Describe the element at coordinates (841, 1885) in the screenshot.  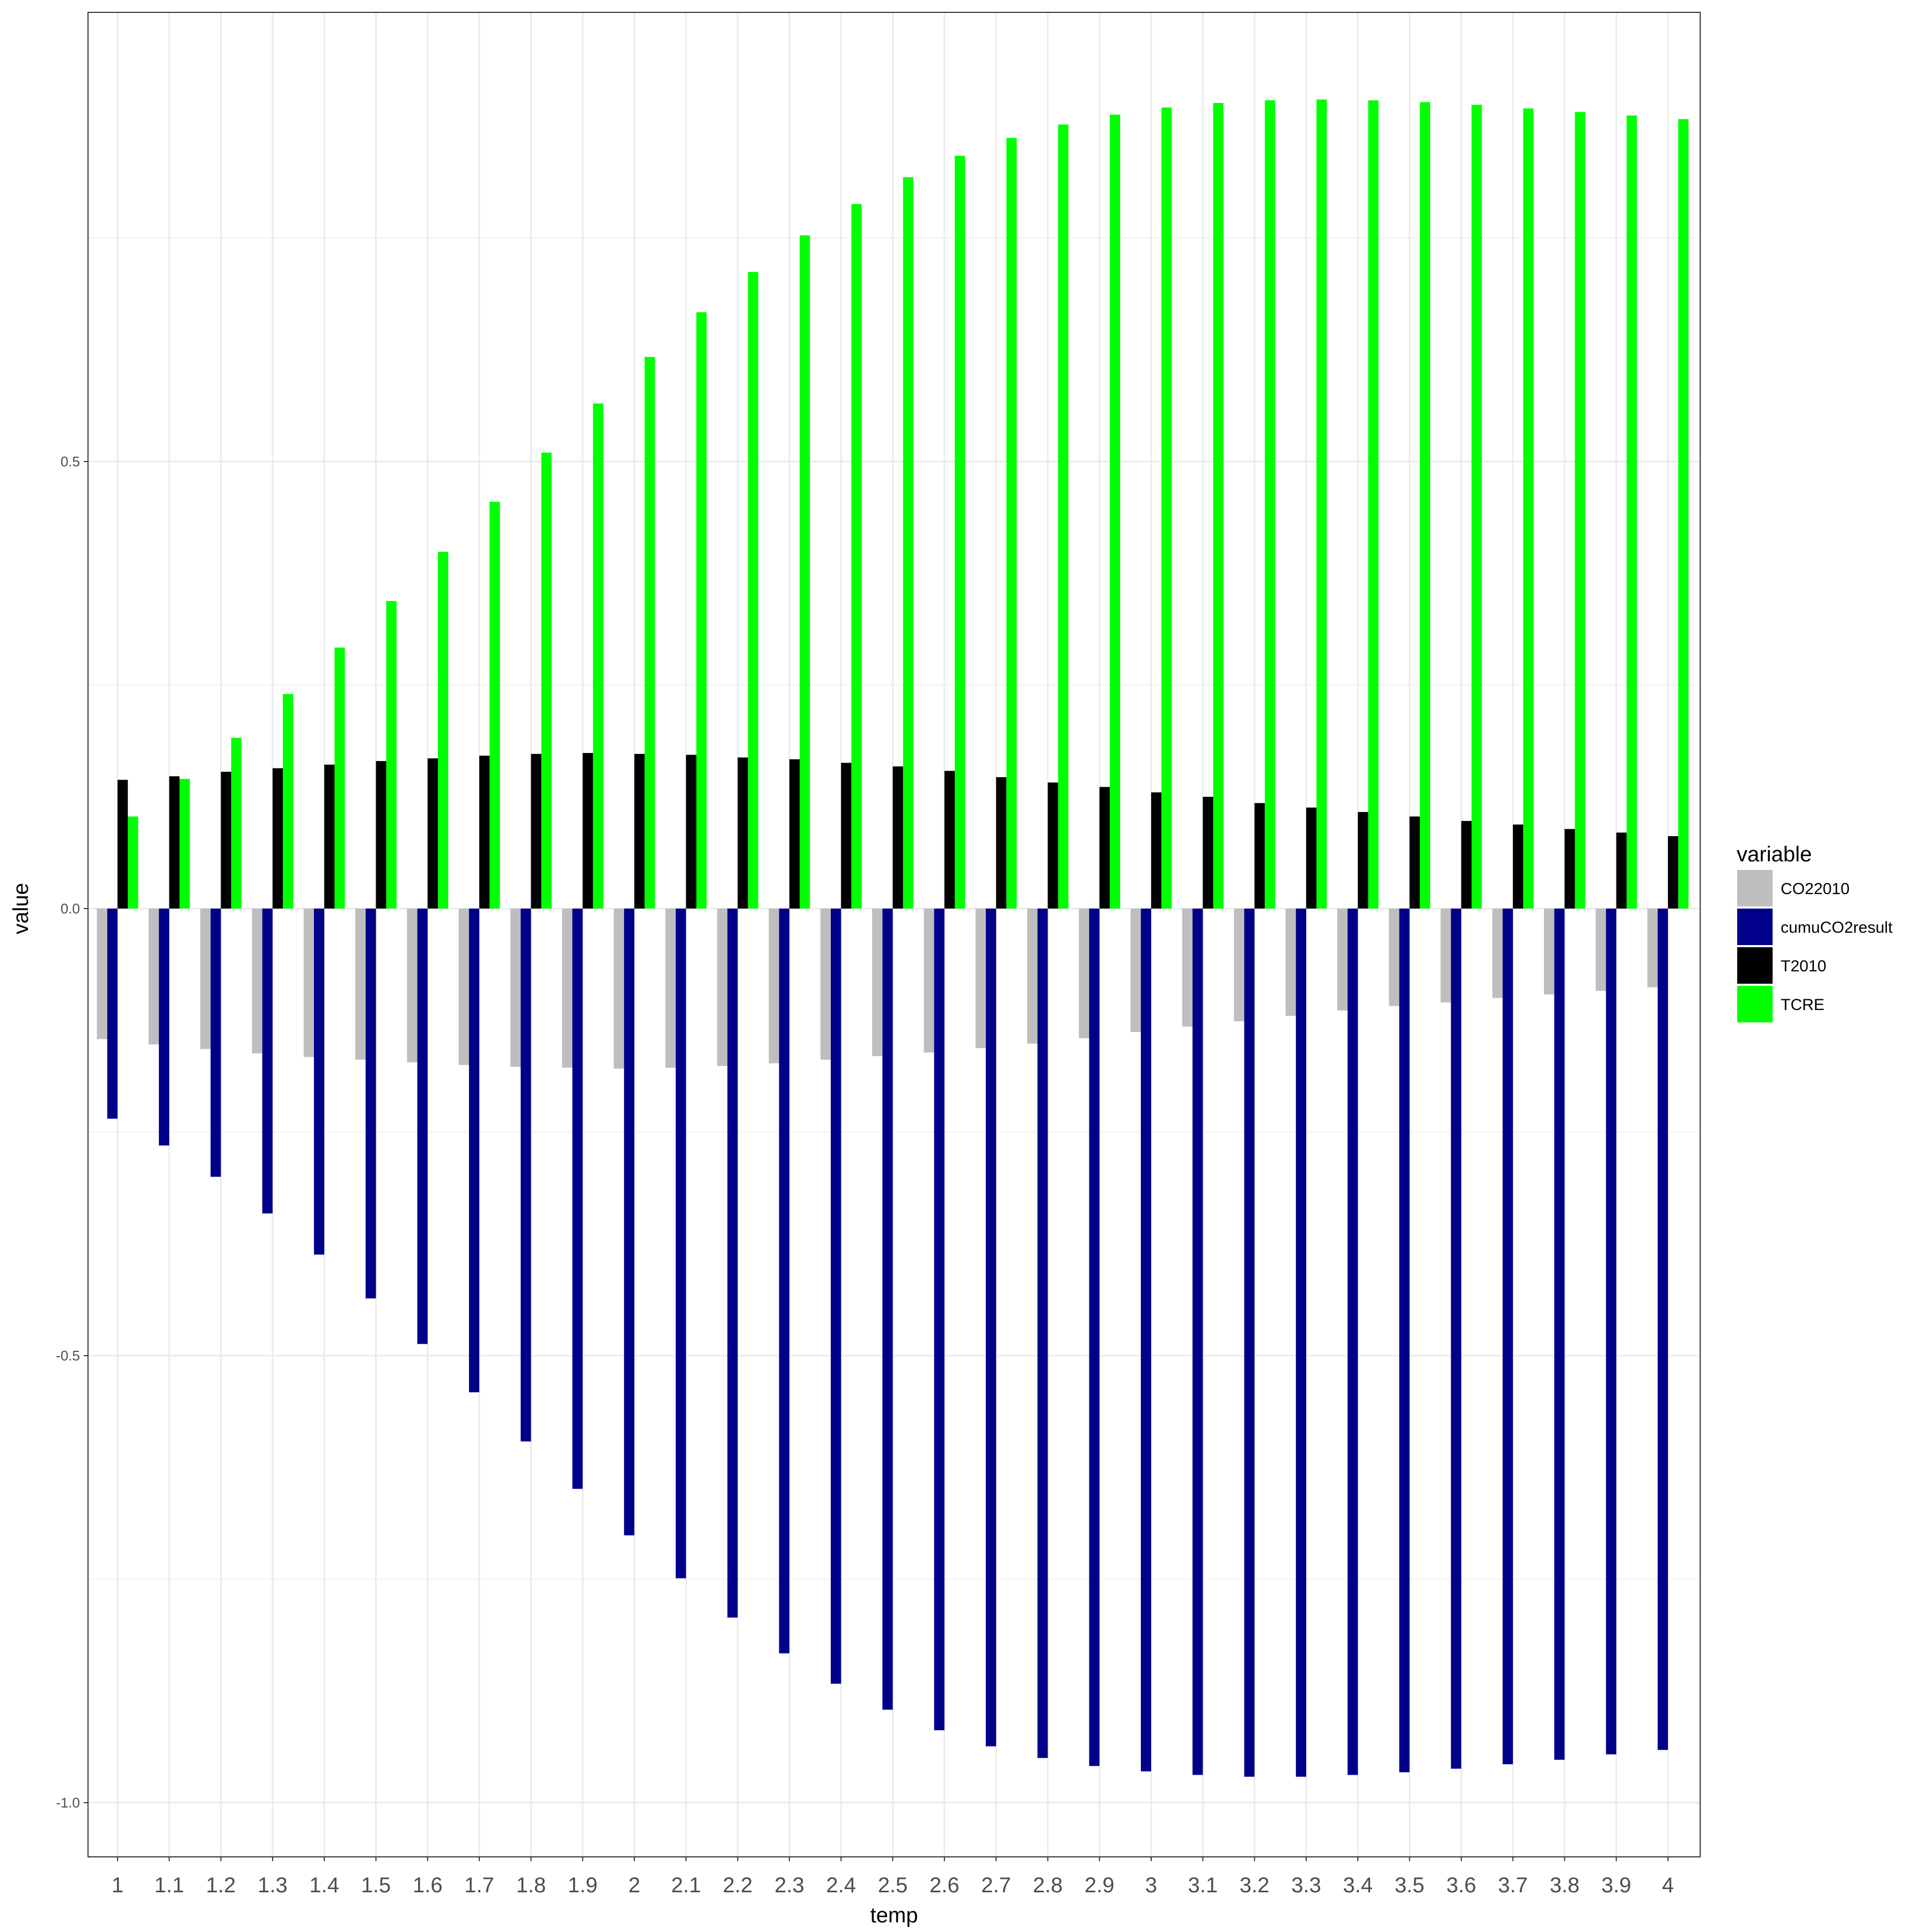
I see `x-tick-label: 2.4` at that location.